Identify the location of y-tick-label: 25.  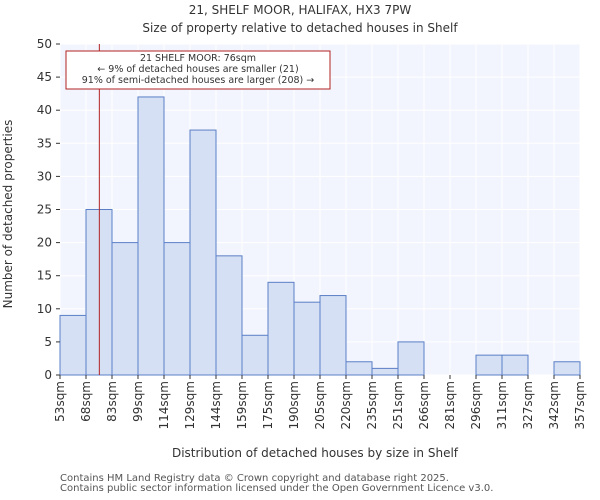
(44, 210).